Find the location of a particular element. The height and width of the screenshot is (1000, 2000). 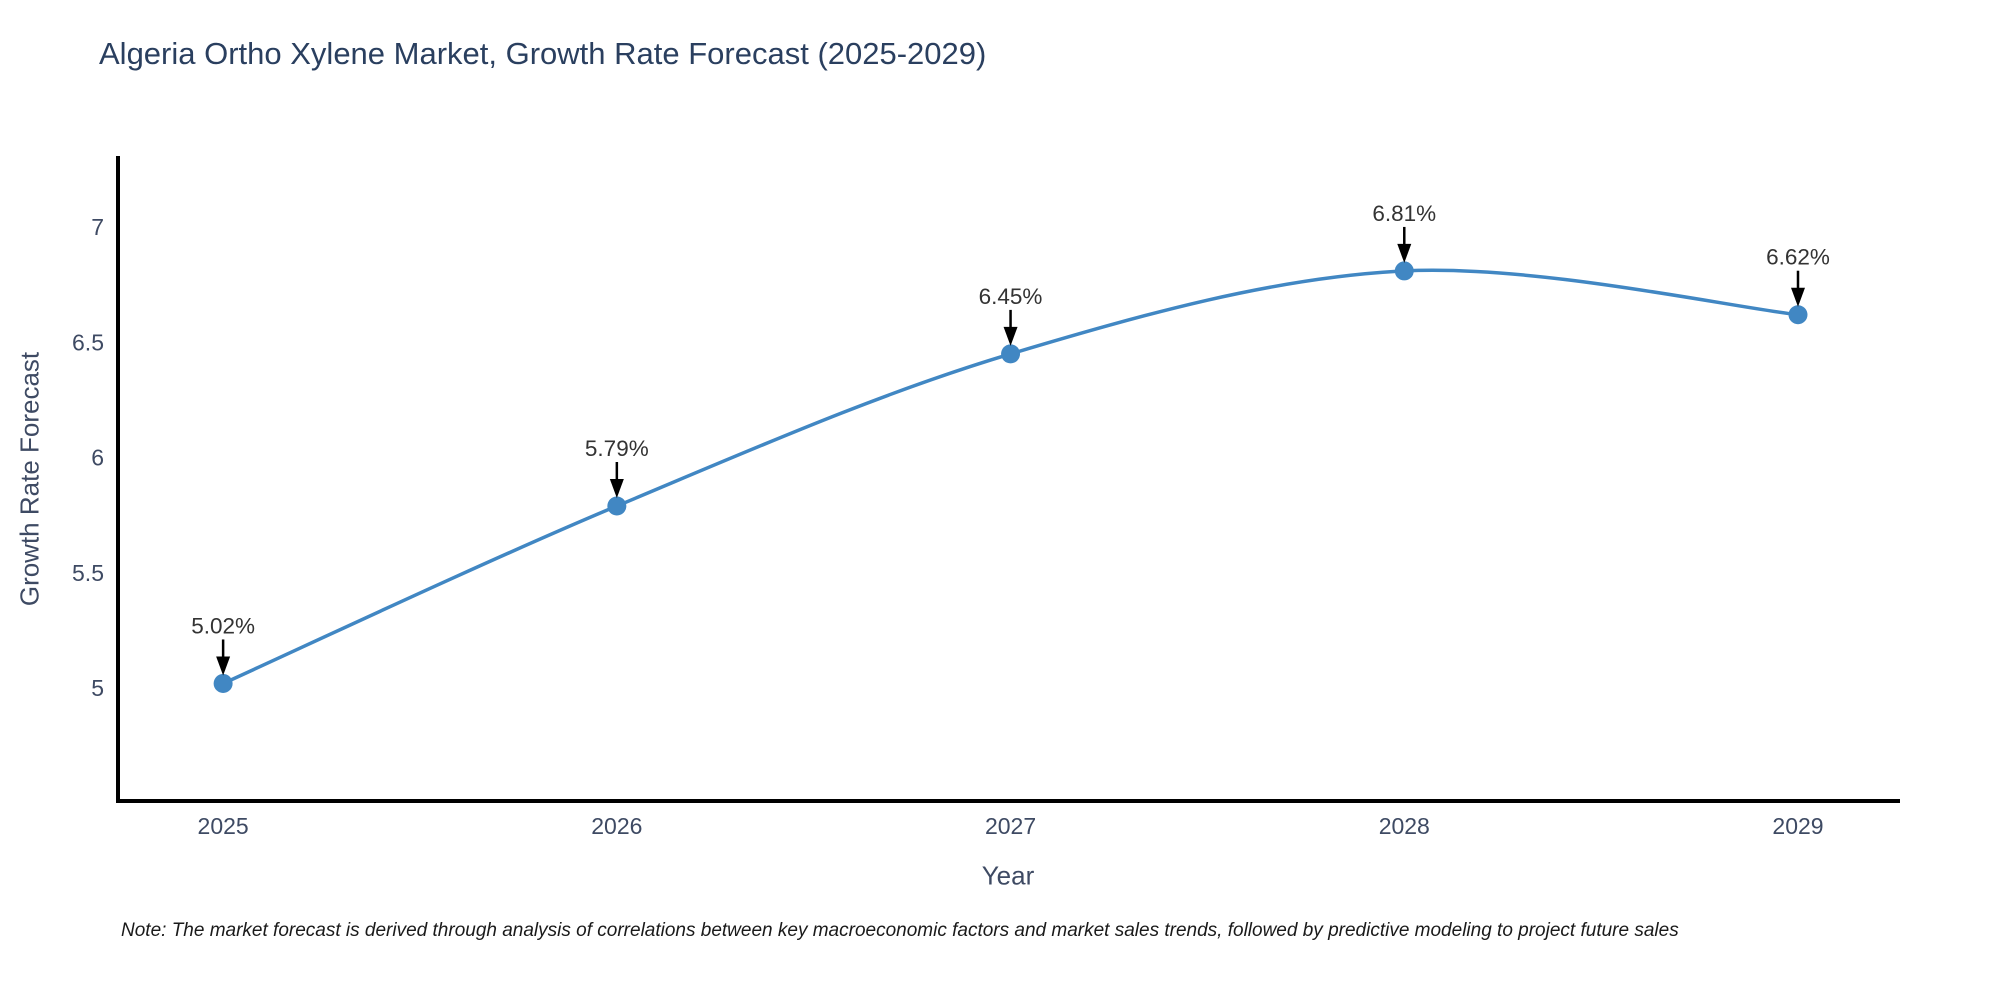

annotation-label: 6.45% is located at coordinates (1011, 296).